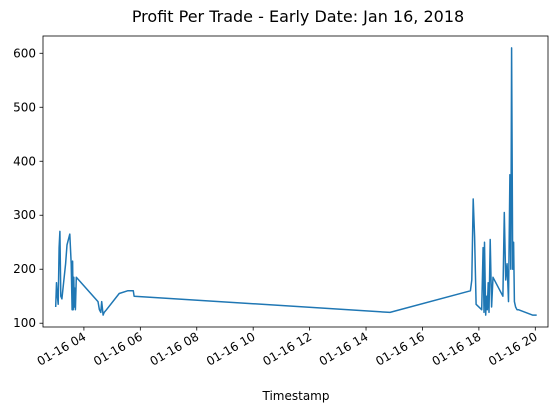  What do you see at coordinates (24, 215) in the screenshot?
I see `y-tick-label: 300` at bounding box center [24, 215].